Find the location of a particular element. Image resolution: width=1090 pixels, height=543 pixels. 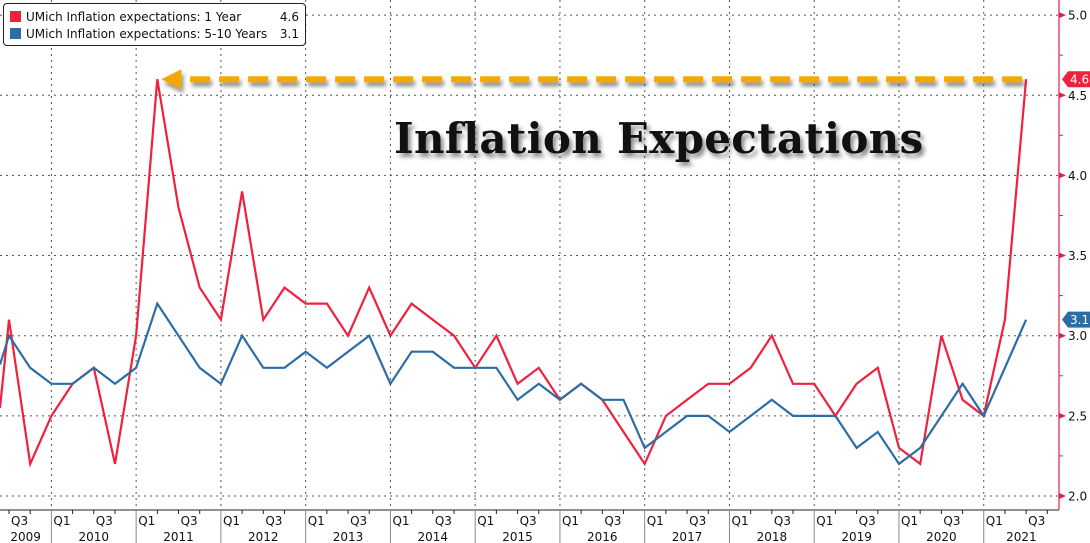

y-tick-label: 2.5 is located at coordinates (1077, 416).